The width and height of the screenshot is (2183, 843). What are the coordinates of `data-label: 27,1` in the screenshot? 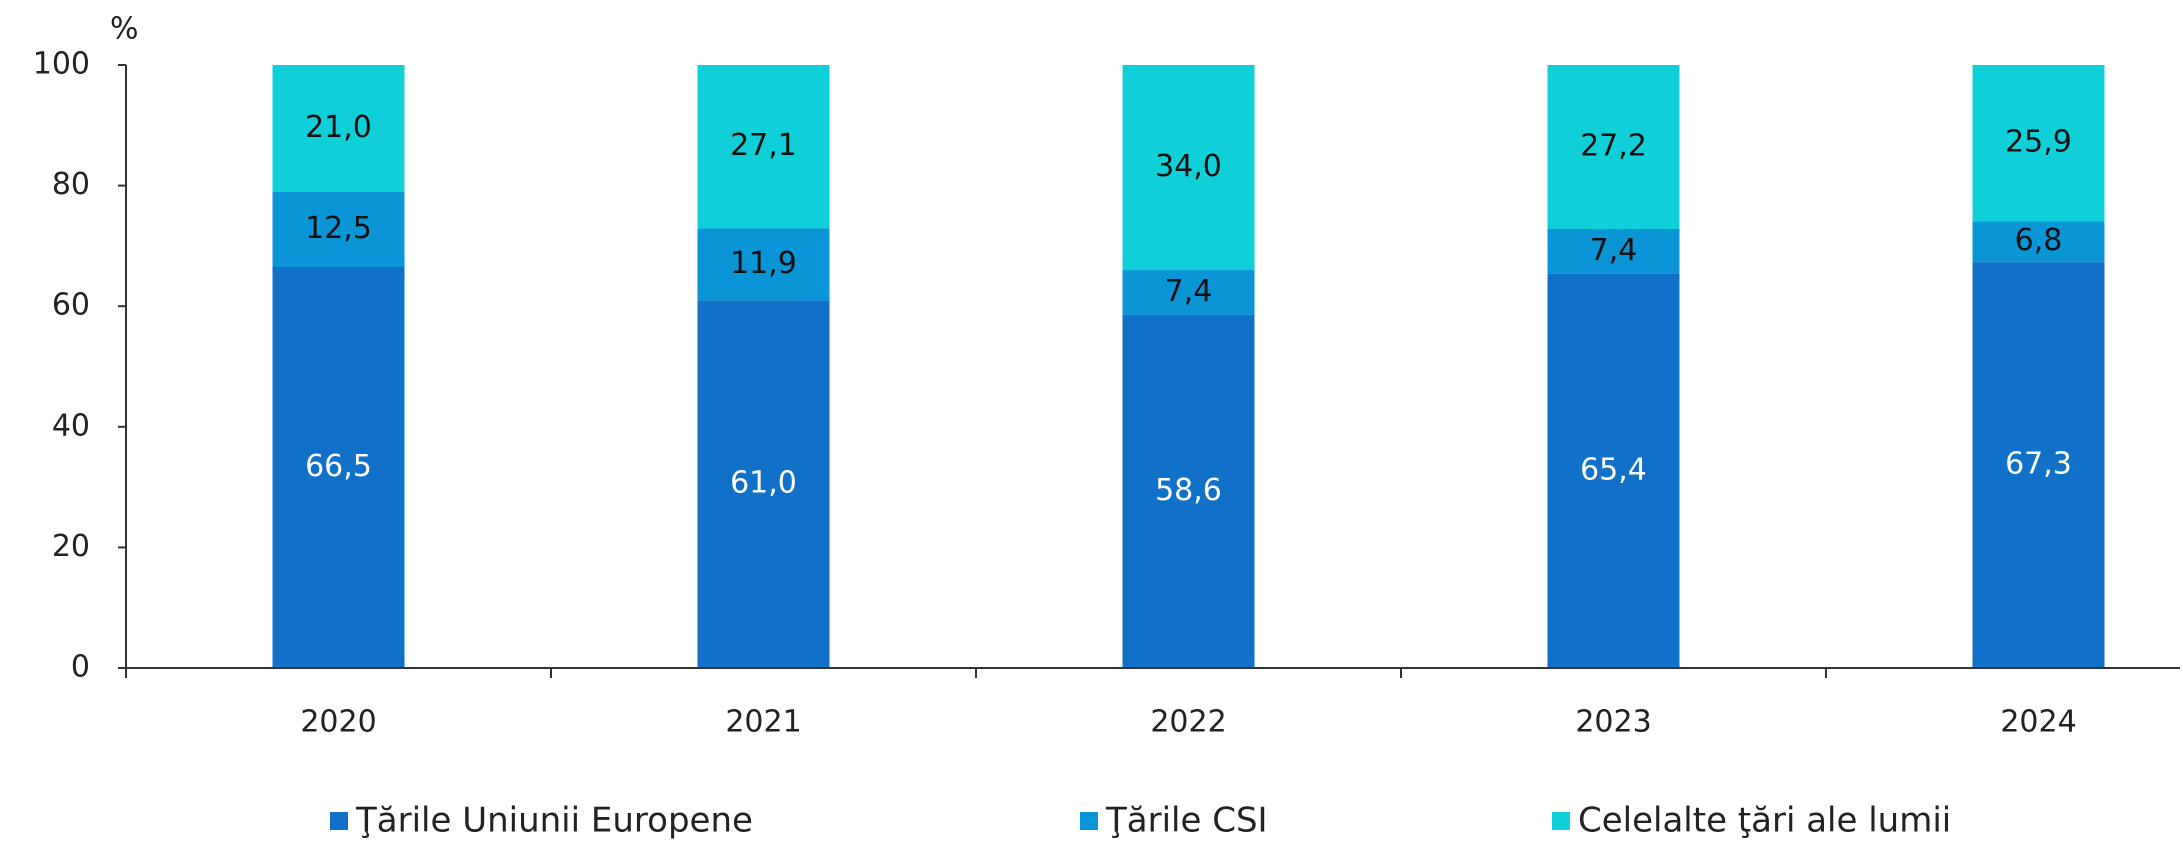 It's located at (763, 145).